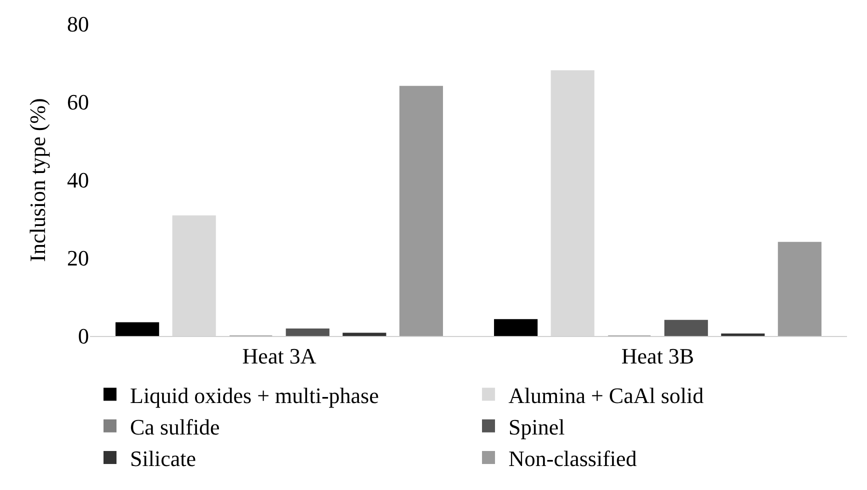  I want to click on y-tick-label: 60, so click(78, 102).